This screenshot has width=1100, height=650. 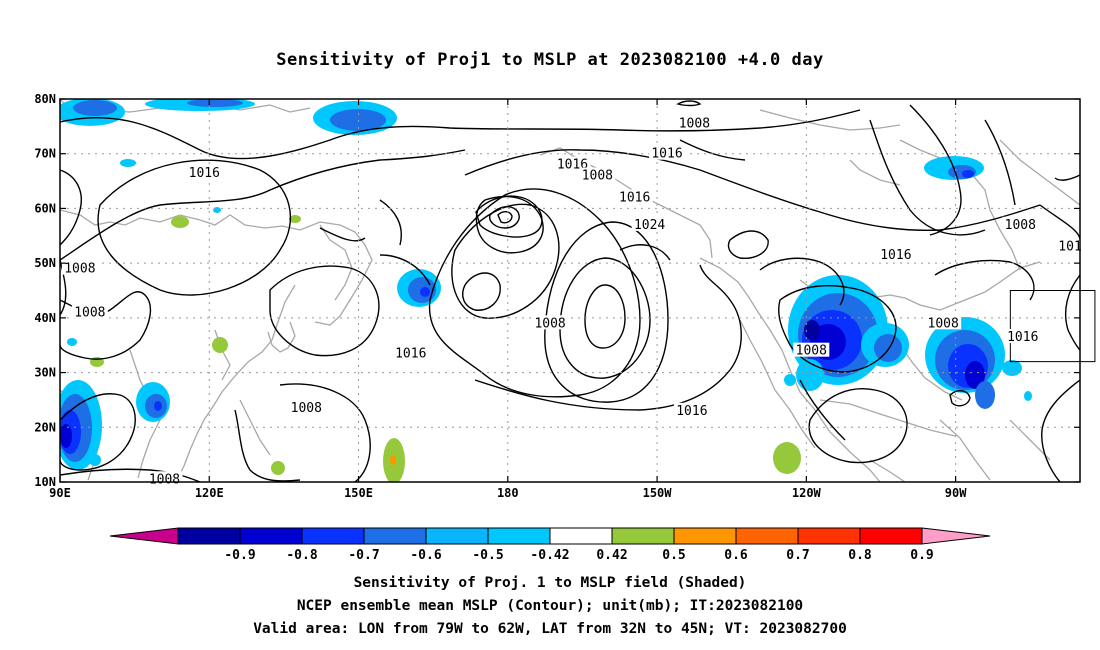 I want to click on lat-tick-label: 70N, so click(x=45, y=154).